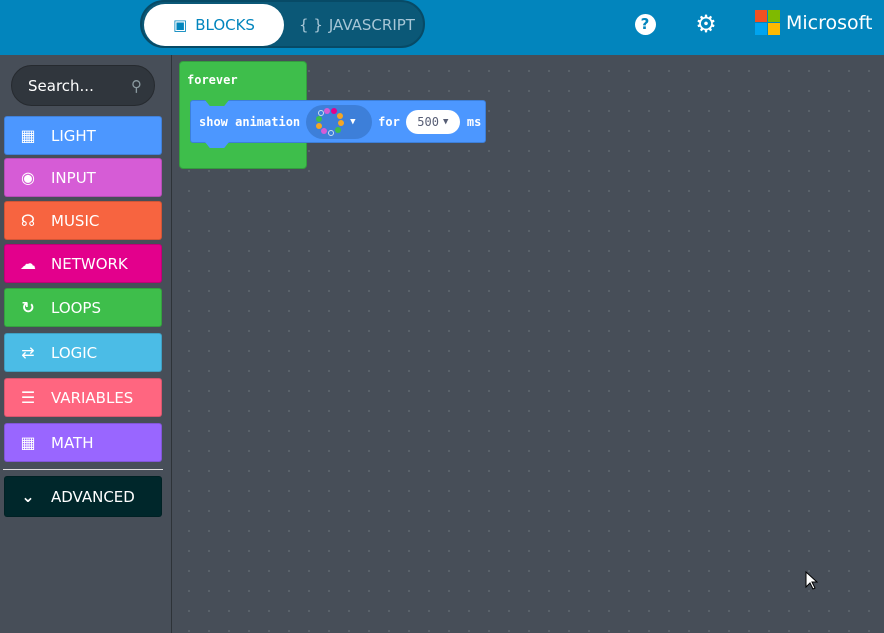 The width and height of the screenshot is (884, 633). What do you see at coordinates (28, 307) in the screenshot?
I see `refresh-icon: ↻` at bounding box center [28, 307].